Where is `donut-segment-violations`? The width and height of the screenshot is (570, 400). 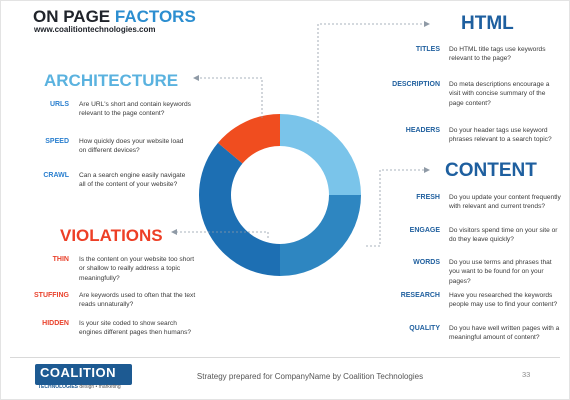
donut-segment-violations is located at coordinates (248, 139).